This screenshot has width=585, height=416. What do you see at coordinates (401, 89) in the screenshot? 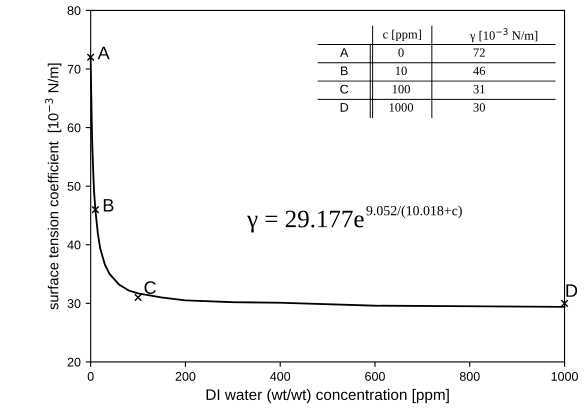
I see `annotation: 100` at bounding box center [401, 89].